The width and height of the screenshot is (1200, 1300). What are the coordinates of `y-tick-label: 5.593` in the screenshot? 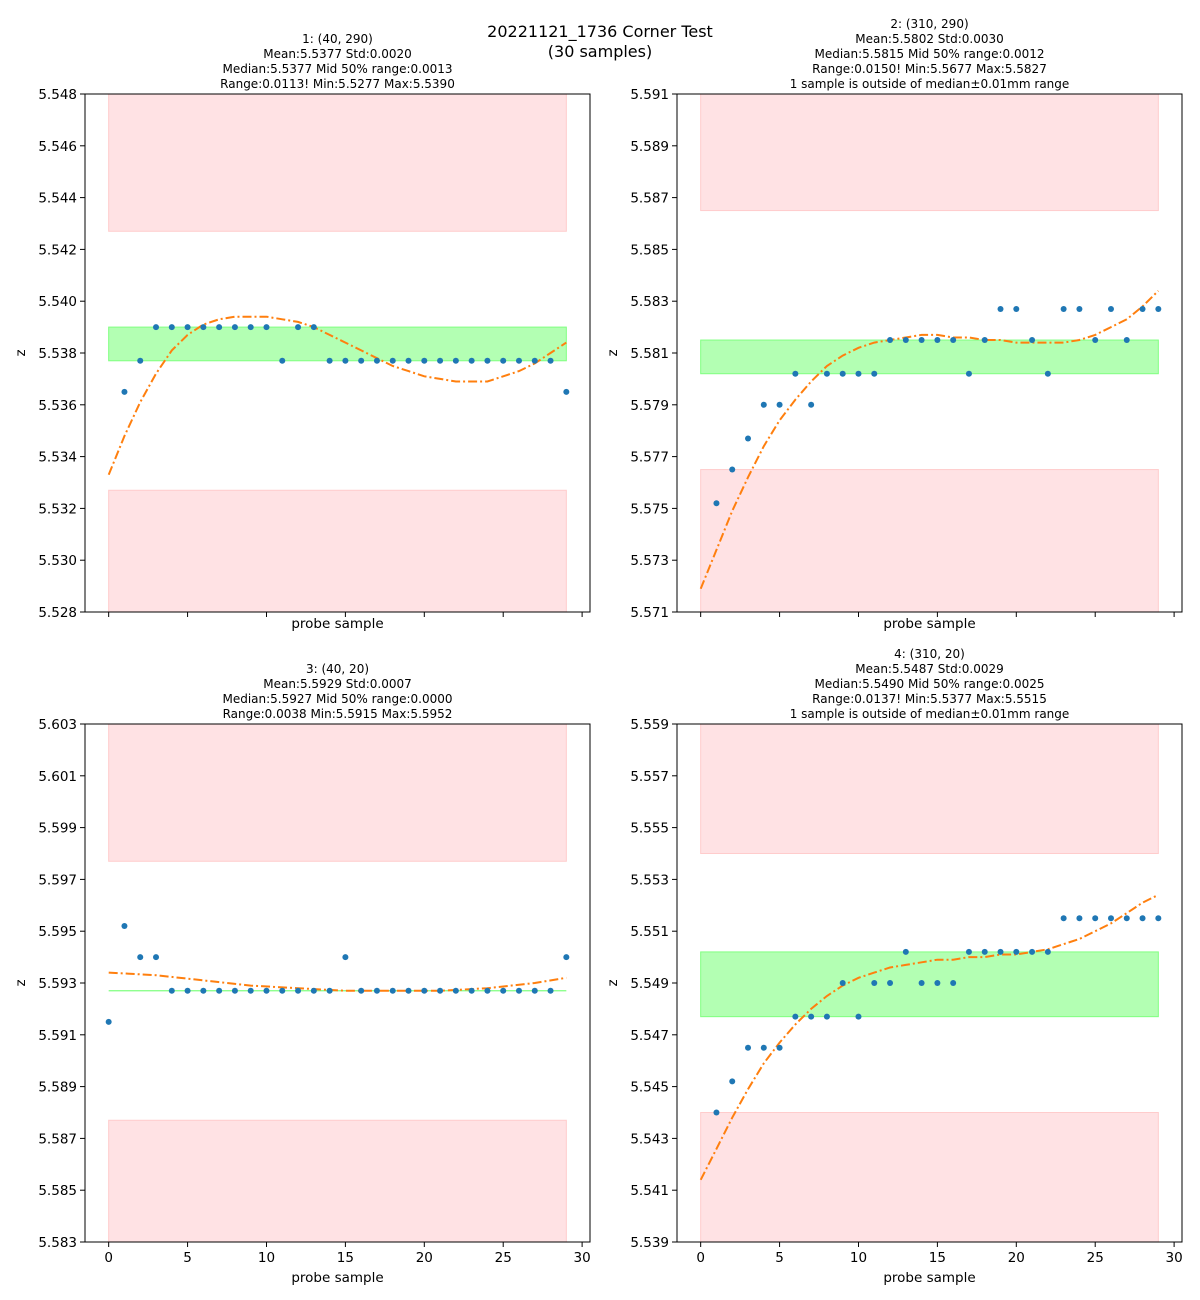 It's located at (57, 984).